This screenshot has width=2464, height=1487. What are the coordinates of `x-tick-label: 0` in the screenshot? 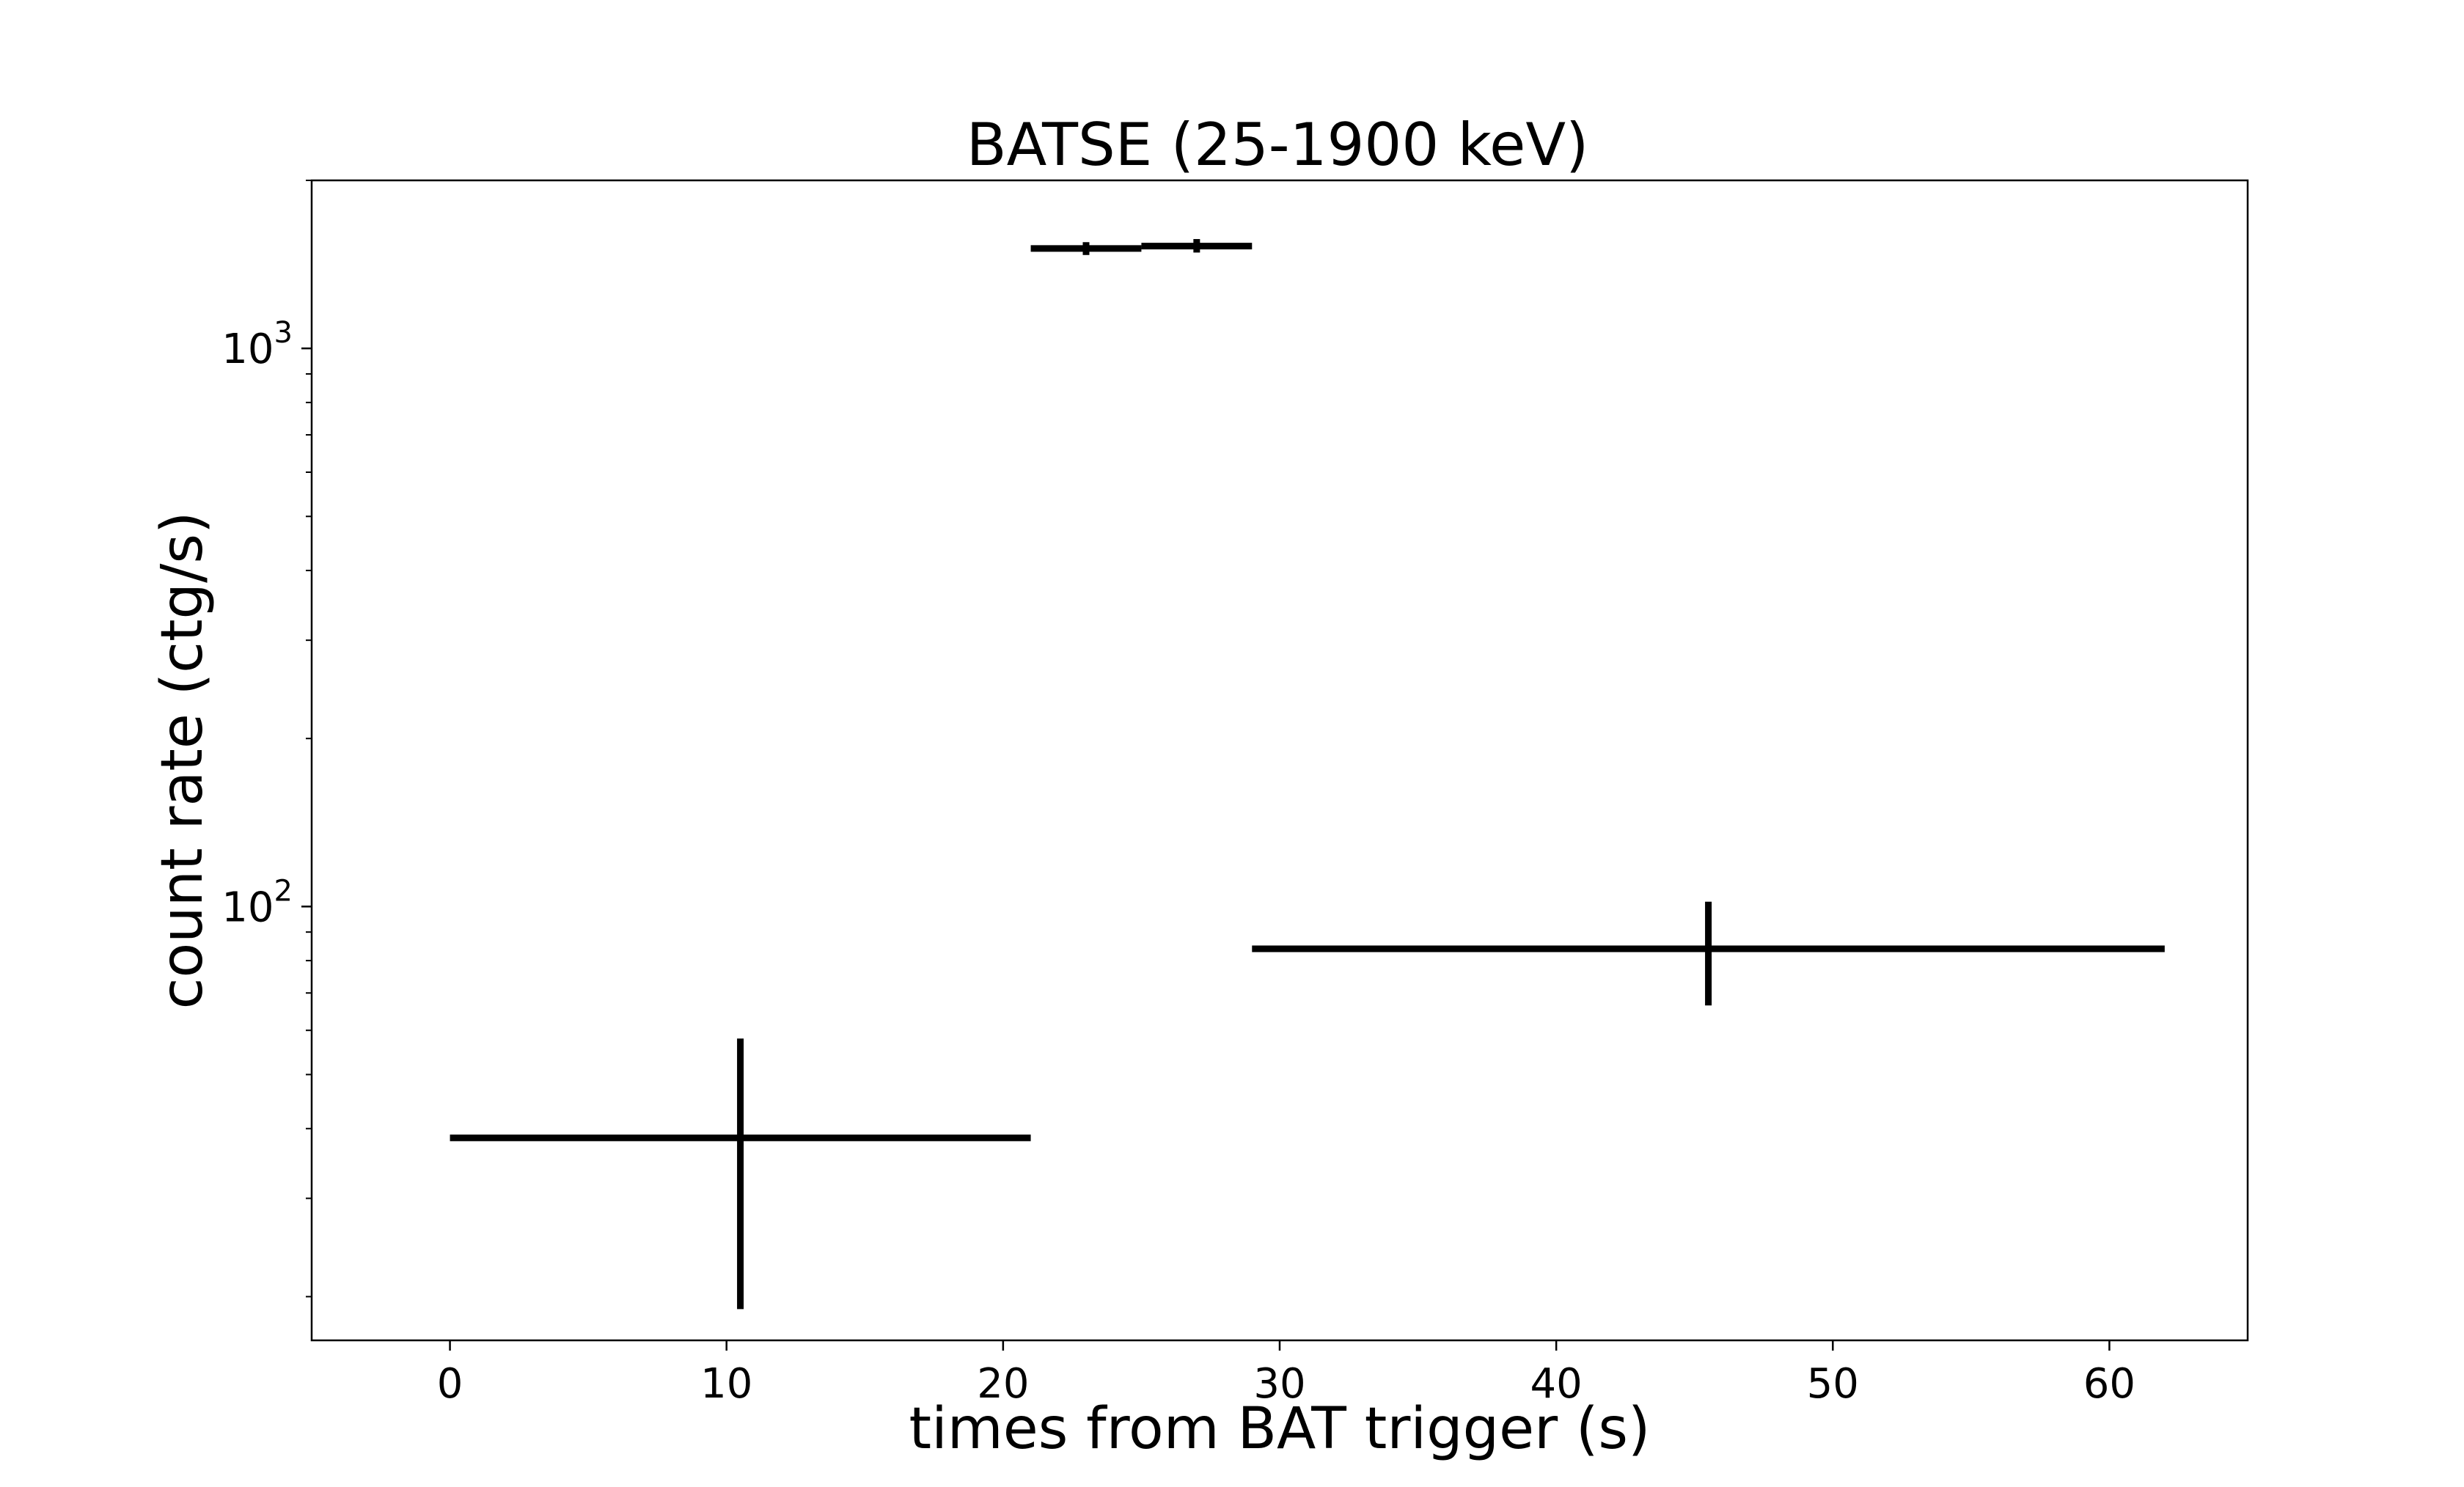 It's located at (450, 1384).